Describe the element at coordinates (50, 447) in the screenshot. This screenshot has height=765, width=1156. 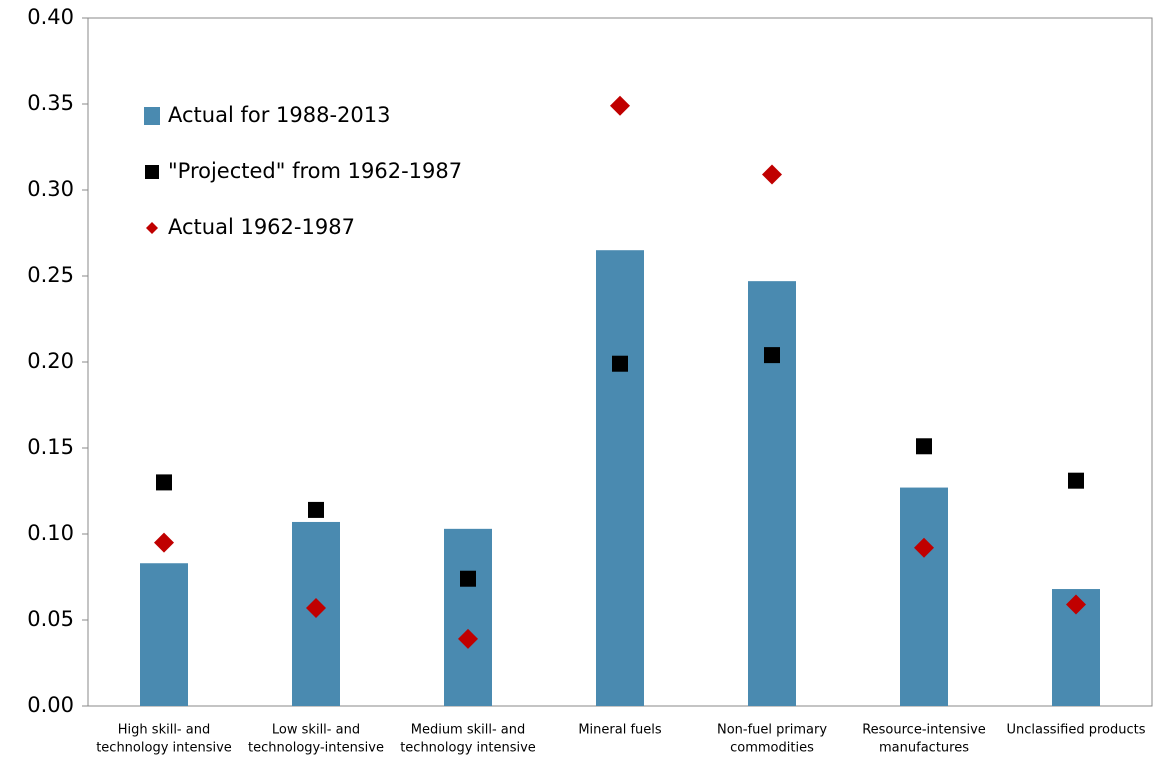
I see `y-tick-label: 0.15` at that location.